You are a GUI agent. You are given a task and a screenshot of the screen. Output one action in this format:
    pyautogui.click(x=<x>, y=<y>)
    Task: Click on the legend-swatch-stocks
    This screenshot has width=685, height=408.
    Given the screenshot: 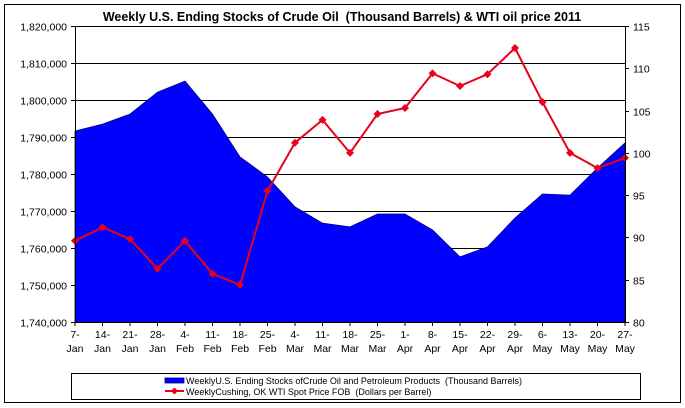 What is the action you would take?
    pyautogui.click(x=174, y=380)
    